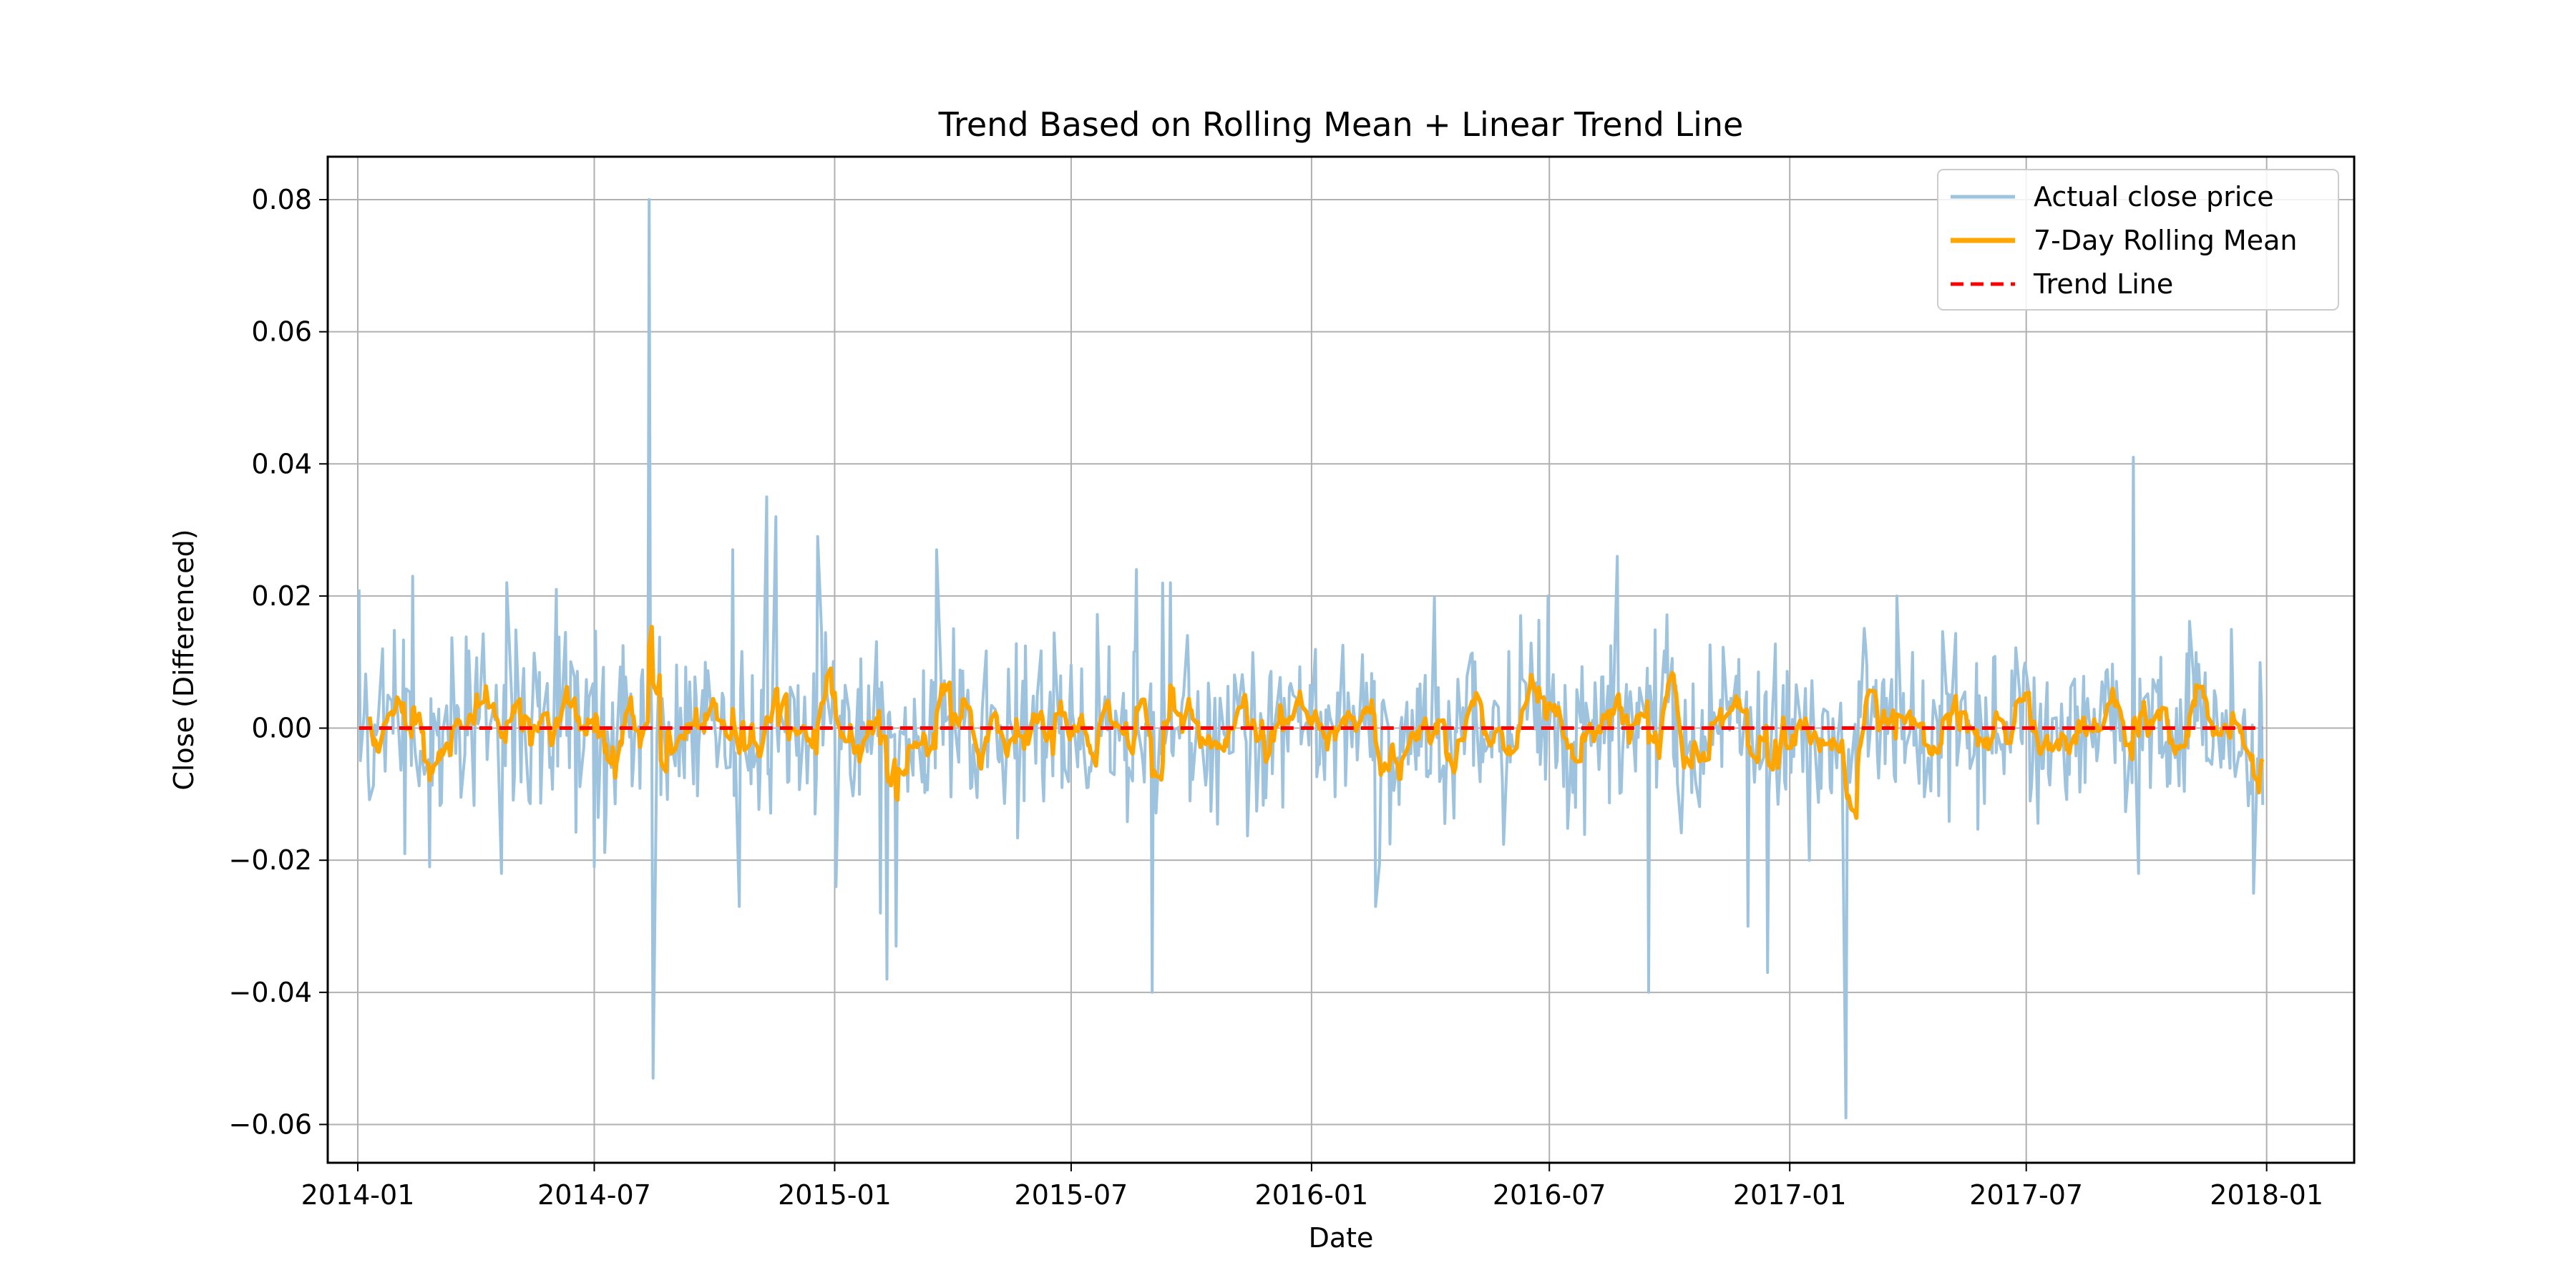 This screenshot has width=2576, height=1288. I want to click on y-tick-label: 0.00, so click(281, 728).